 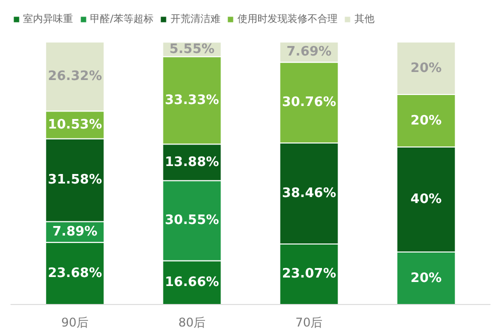 What do you see at coordinates (192, 282) in the screenshot?
I see `data-label: 16.66%` at bounding box center [192, 282].